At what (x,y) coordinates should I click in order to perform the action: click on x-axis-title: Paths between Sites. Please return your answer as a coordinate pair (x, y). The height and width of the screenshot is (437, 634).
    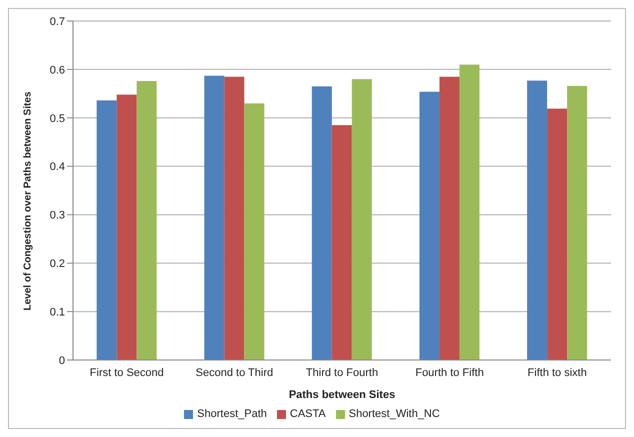
    Looking at the image, I should click on (342, 395).